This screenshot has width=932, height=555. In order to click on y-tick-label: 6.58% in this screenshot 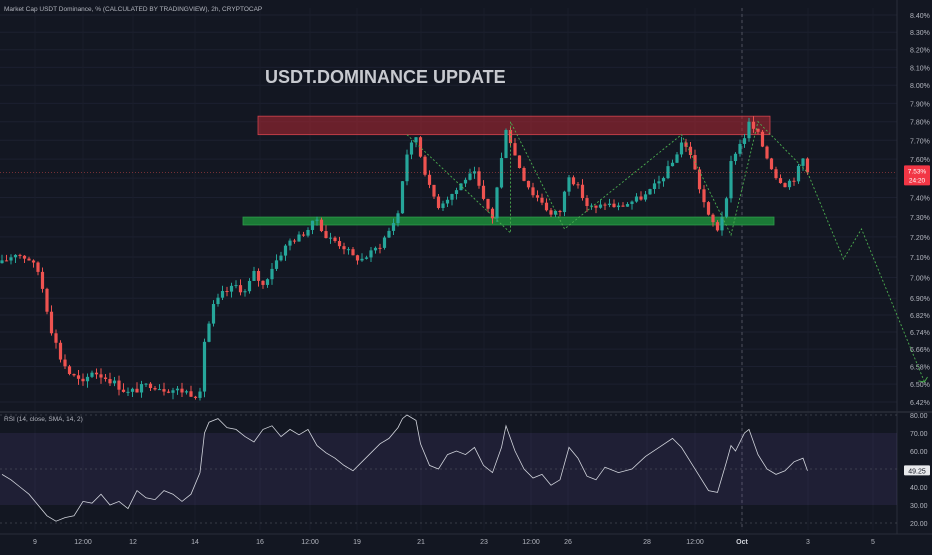, I will do `click(920, 368)`.